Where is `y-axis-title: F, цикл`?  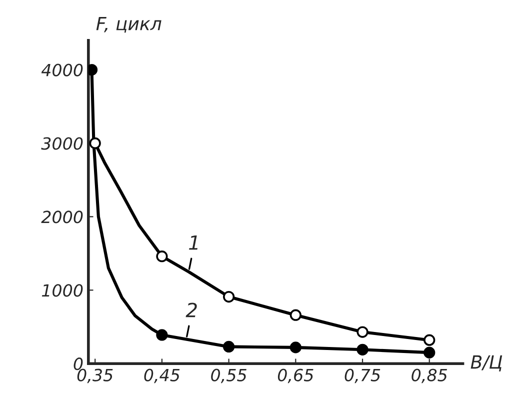 y-axis-title: F, цикл is located at coordinates (129, 25).